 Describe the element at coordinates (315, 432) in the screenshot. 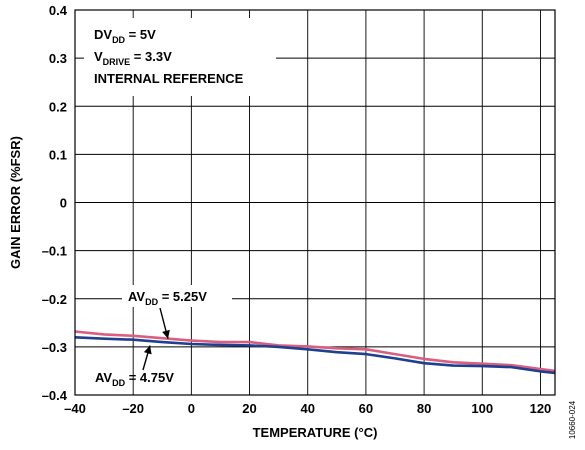

I see `x-axis-title: TEMPERATURE (°C)` at that location.